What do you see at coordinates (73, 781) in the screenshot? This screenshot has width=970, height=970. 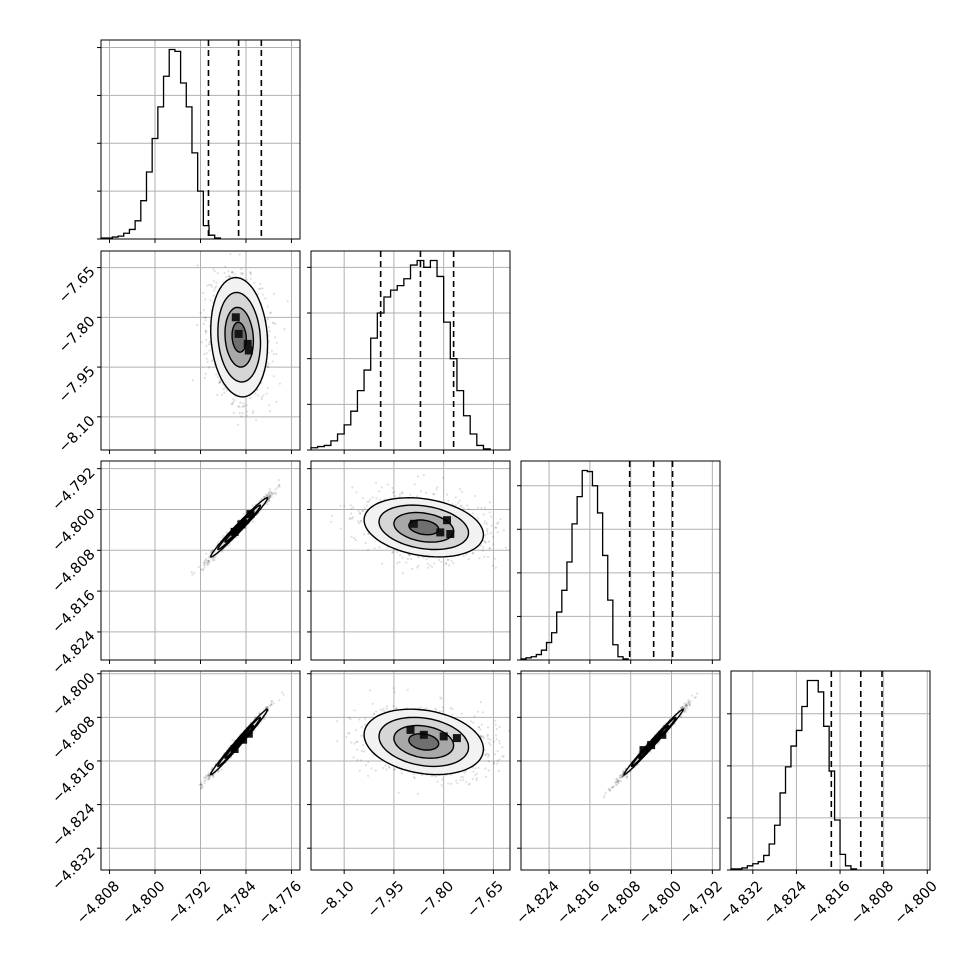 I see `tick-label-left: −4.816` at bounding box center [73, 781].